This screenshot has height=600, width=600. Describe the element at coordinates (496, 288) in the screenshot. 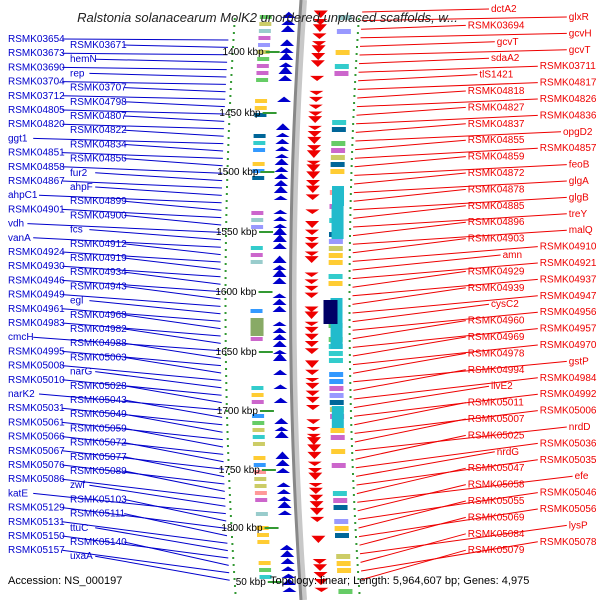

I see `right-gene-label: RSMK04939` at that location.